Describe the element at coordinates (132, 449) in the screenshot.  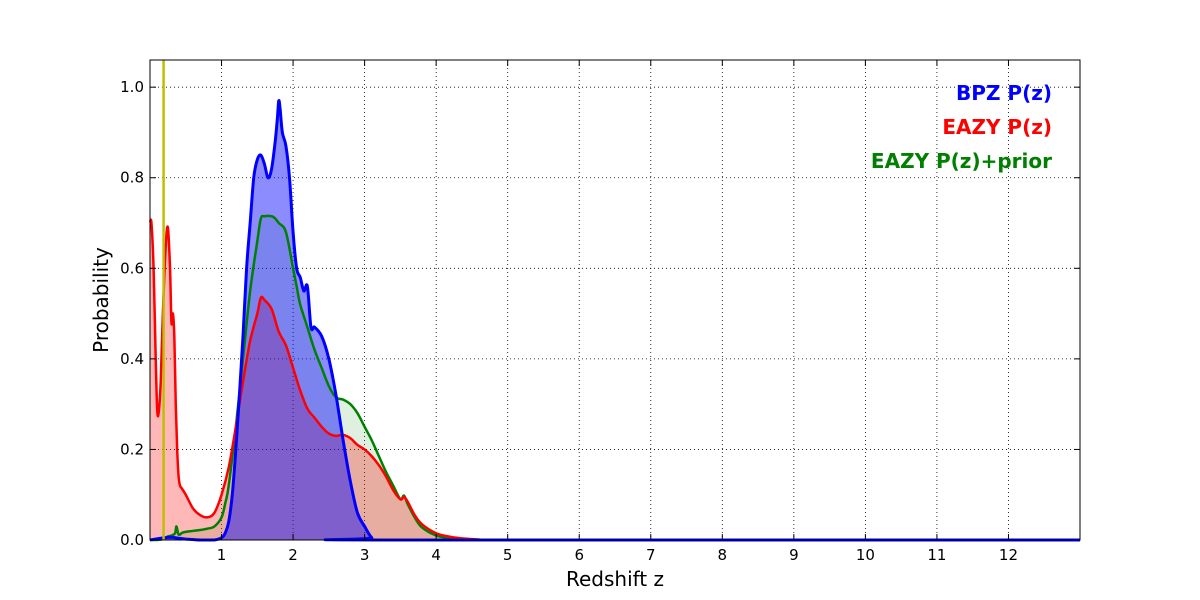
I see `y-tick-label: 0.2` at that location.